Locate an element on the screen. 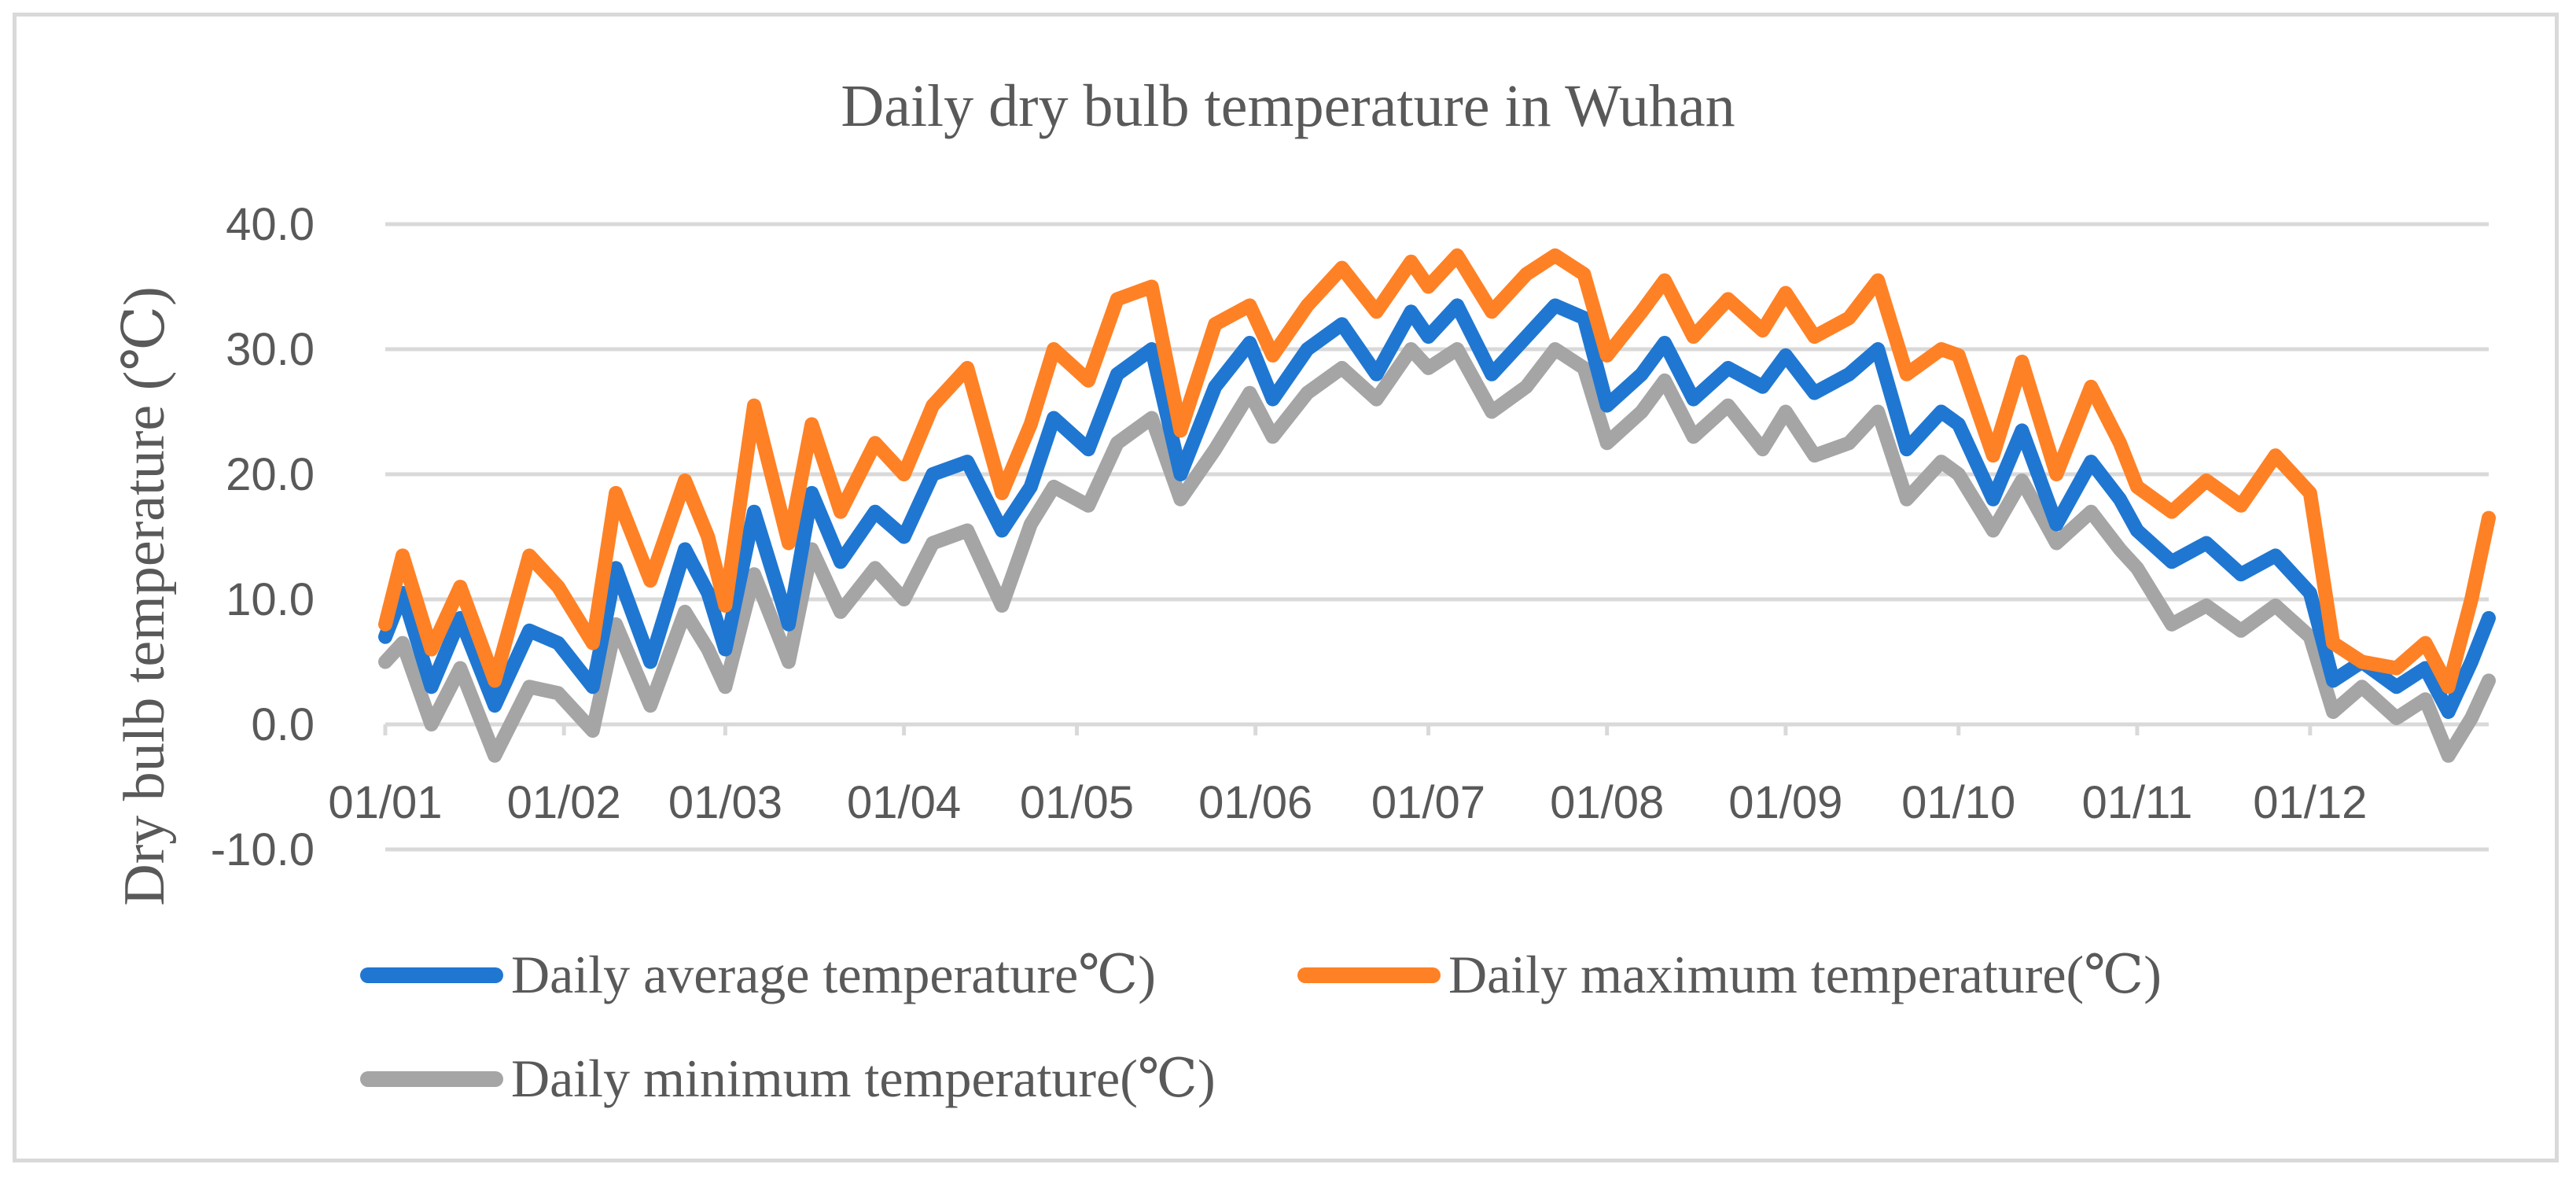 The width and height of the screenshot is (2576, 1179). legend-item-maximum: Daily maximum temperature(℃) is located at coordinates (1729, 975).